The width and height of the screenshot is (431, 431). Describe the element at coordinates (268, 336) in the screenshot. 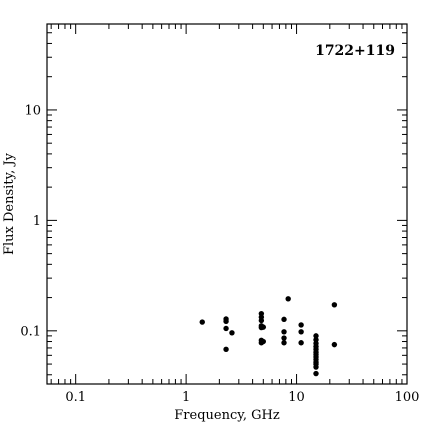

I see `data-points` at that location.